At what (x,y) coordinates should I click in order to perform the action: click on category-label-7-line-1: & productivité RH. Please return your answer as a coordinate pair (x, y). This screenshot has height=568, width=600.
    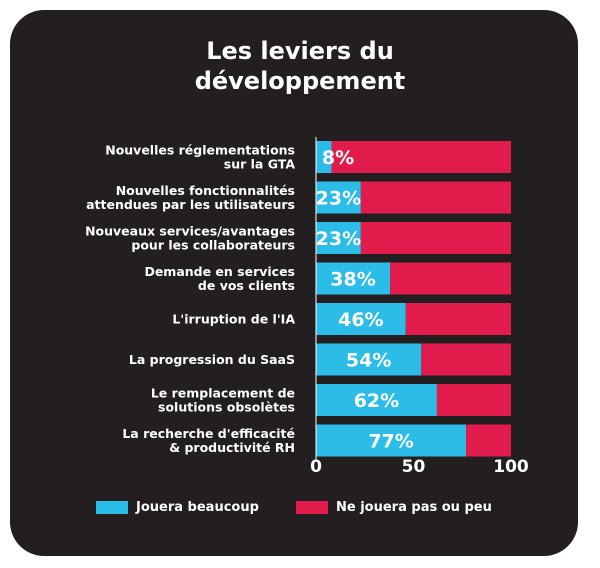
    Looking at the image, I should click on (232, 447).